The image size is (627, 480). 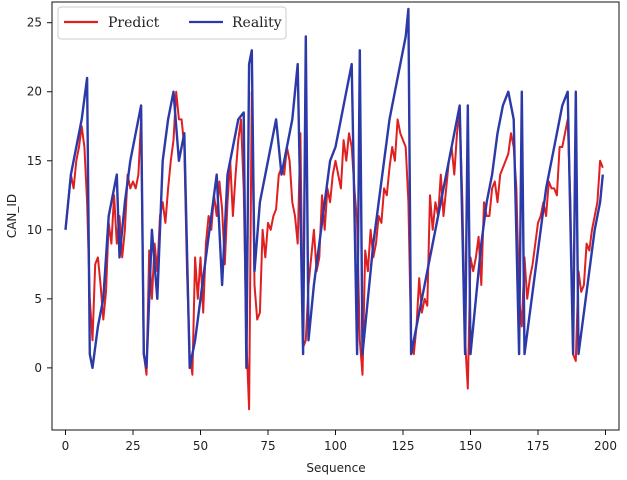 I want to click on x-axis-title: Sequence, so click(x=335, y=468).